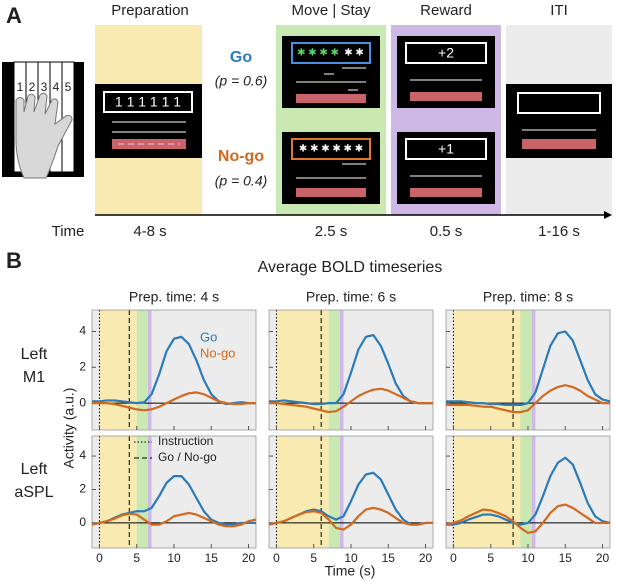  I want to click on row-label: aSPL, so click(33, 492).